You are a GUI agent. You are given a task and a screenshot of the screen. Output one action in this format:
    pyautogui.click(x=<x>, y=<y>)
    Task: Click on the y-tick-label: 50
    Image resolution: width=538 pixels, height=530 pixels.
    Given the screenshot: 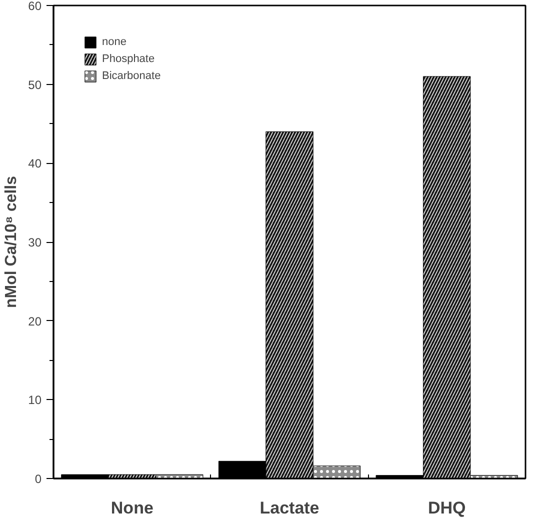 What is the action you would take?
    pyautogui.click(x=35, y=85)
    